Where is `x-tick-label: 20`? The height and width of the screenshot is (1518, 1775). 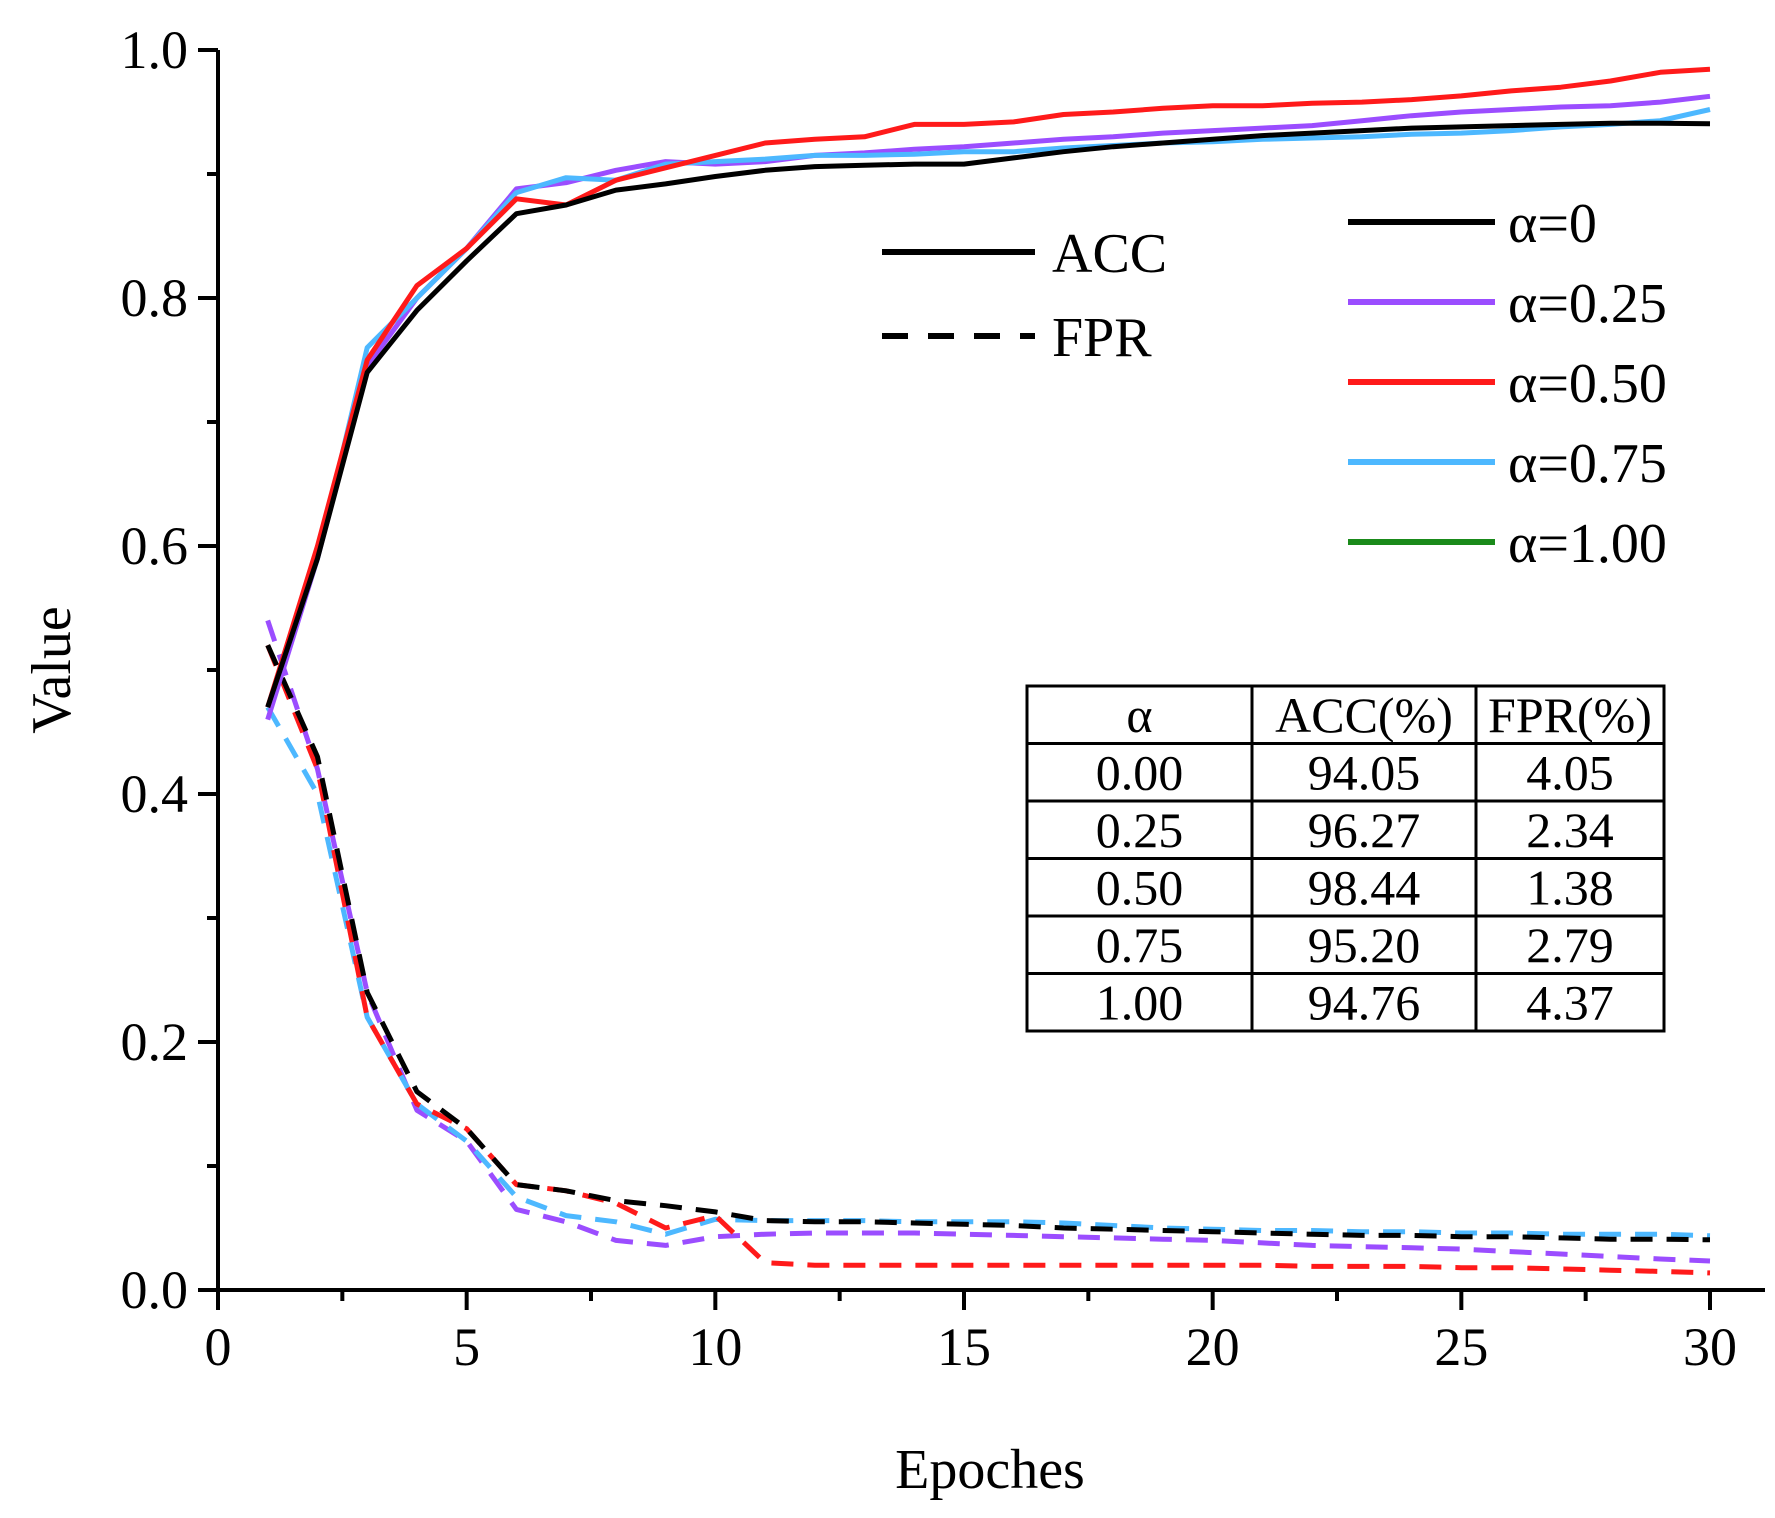 x-tick-label: 20 is located at coordinates (1213, 1347).